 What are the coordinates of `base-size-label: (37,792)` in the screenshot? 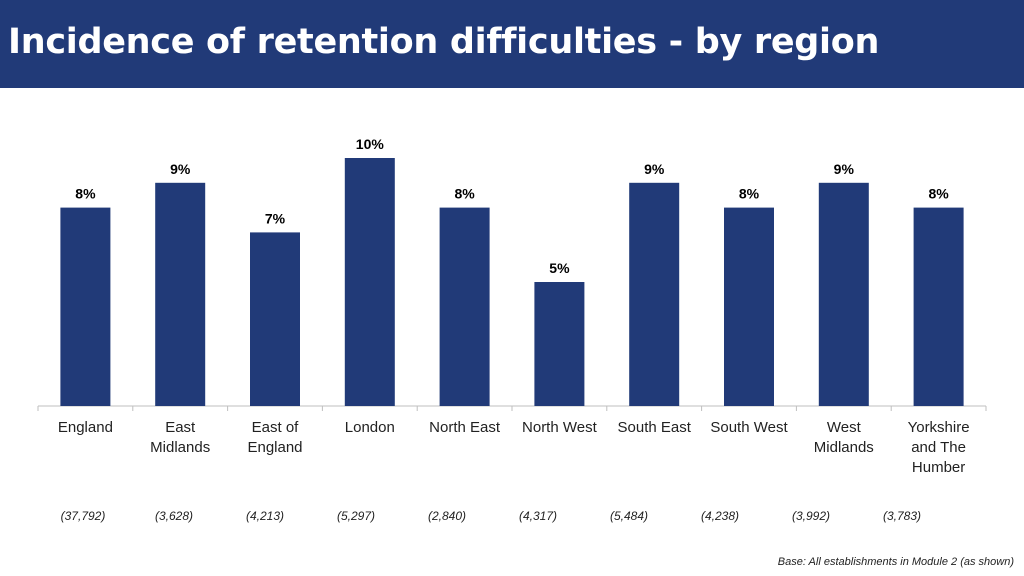 It's located at (83, 516).